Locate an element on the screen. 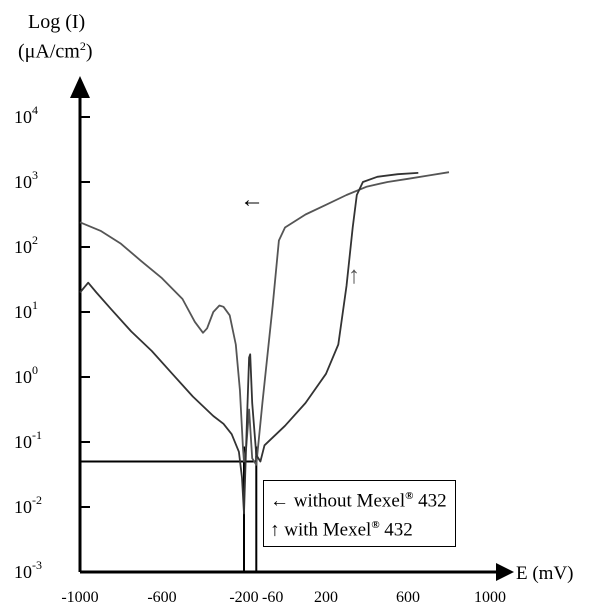  y-tick-label-1: 10³ is located at coordinates (26, 180).